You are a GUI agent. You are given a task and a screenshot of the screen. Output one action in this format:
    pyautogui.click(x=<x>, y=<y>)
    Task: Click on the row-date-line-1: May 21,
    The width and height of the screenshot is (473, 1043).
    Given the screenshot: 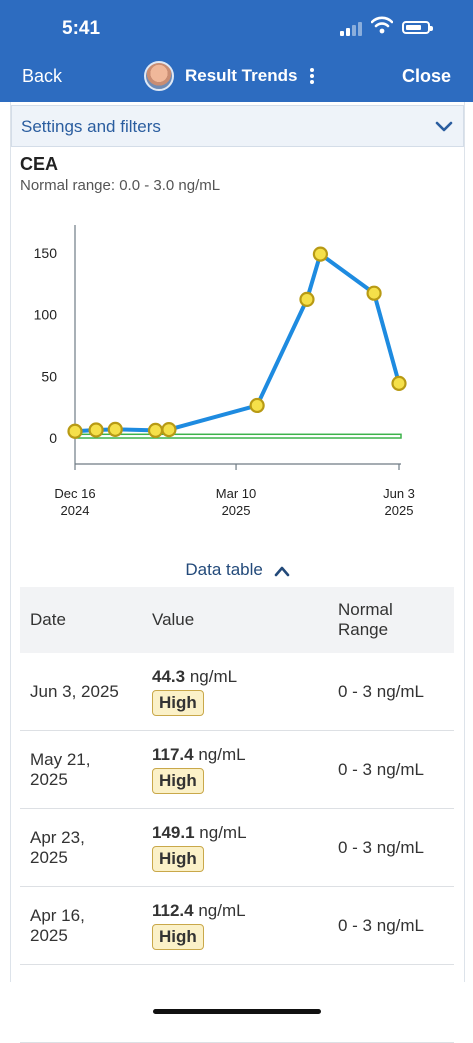 What is the action you would take?
    pyautogui.click(x=60, y=759)
    